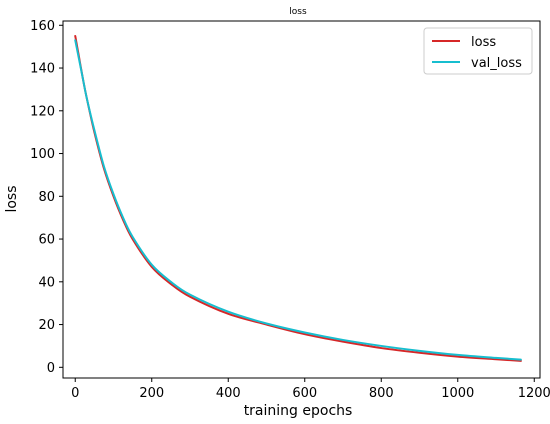 Image resolution: width=550 pixels, height=424 pixels. Describe the element at coordinates (42, 111) in the screenshot. I see `y-tick-label: 120` at that location.